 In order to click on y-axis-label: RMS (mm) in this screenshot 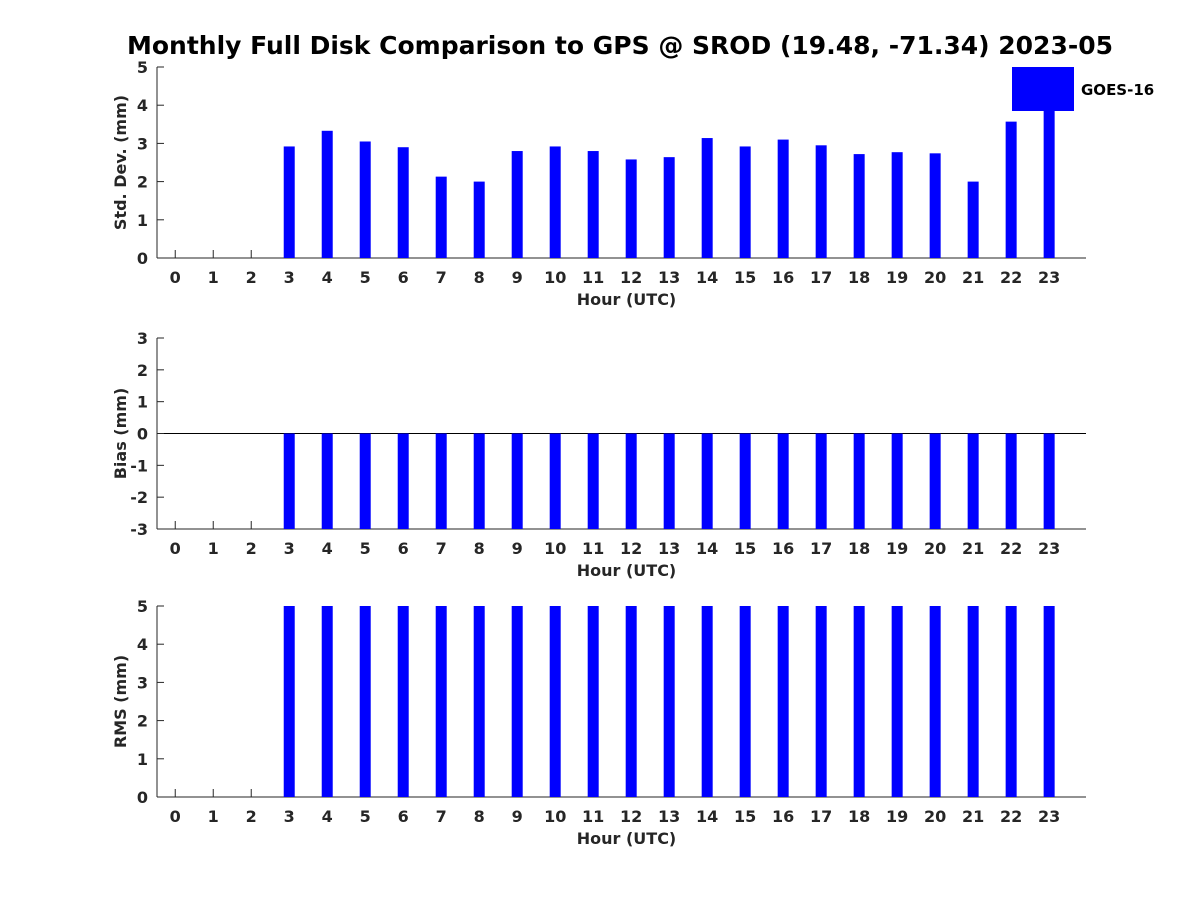, I will do `click(120, 701)`.